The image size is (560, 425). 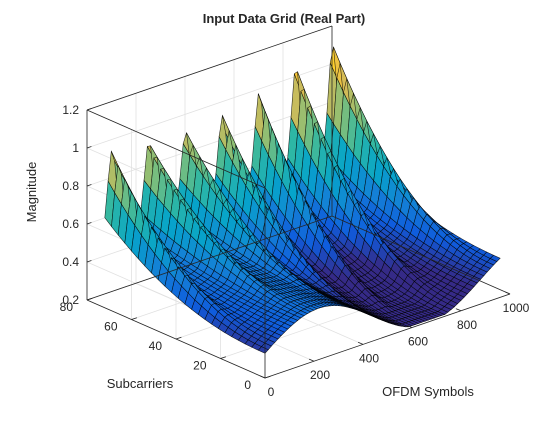 What do you see at coordinates (284, 18) in the screenshot?
I see `chart-title: Input Data Grid (Real Part)` at bounding box center [284, 18].